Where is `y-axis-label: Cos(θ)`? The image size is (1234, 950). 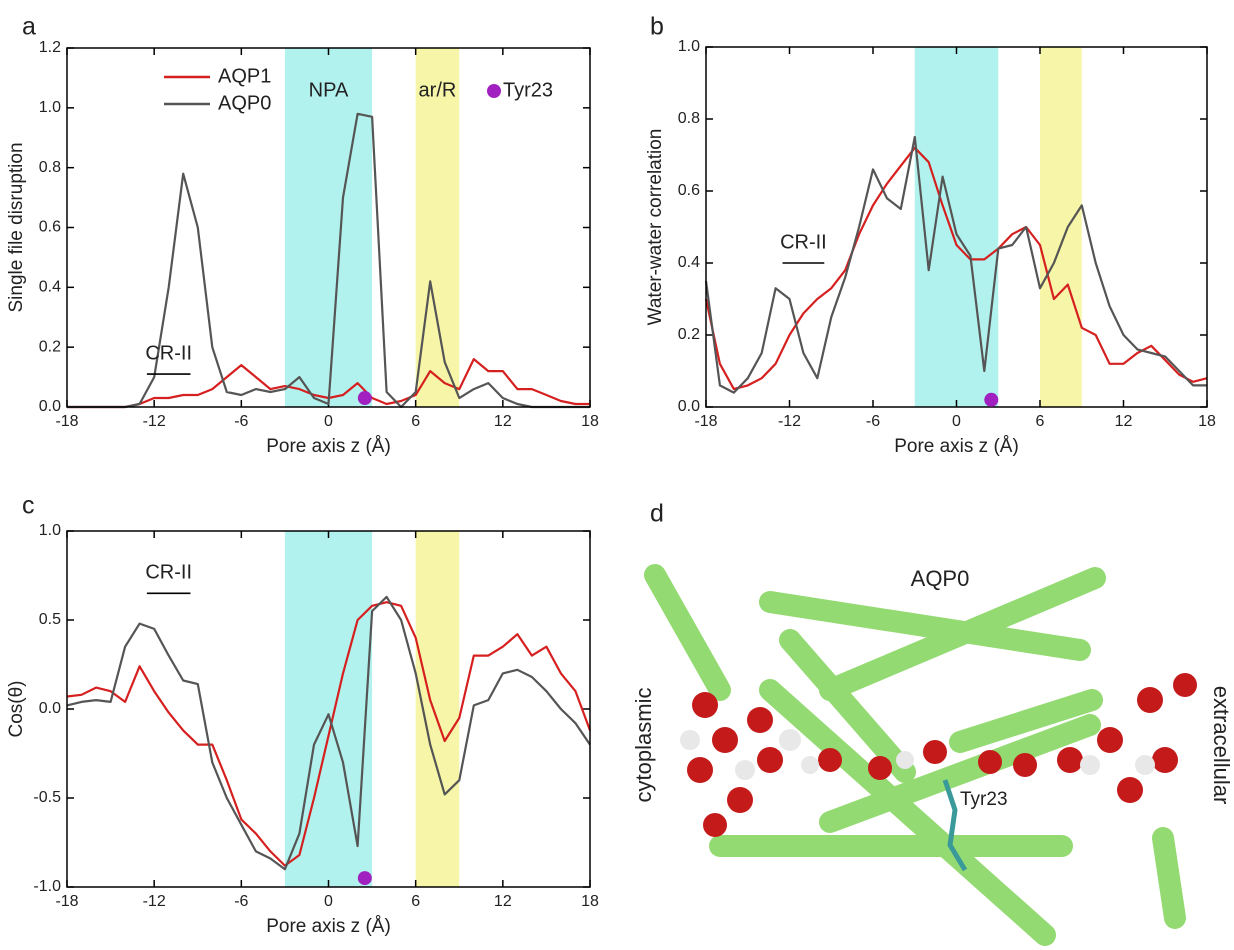 y-axis-label: Cos(θ) is located at coordinates (16, 708).